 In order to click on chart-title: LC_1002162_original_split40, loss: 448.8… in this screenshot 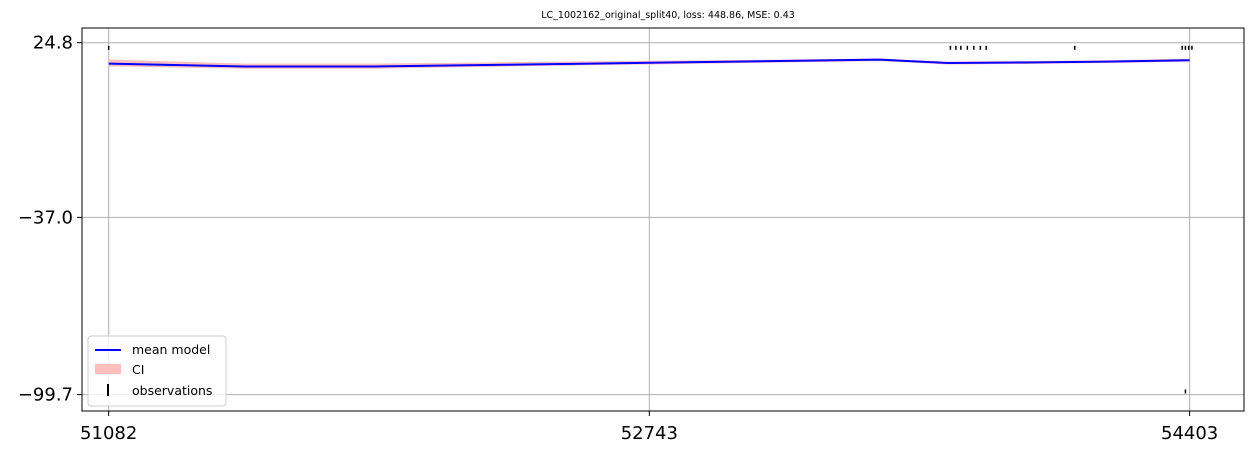, I will do `click(668, 15)`.